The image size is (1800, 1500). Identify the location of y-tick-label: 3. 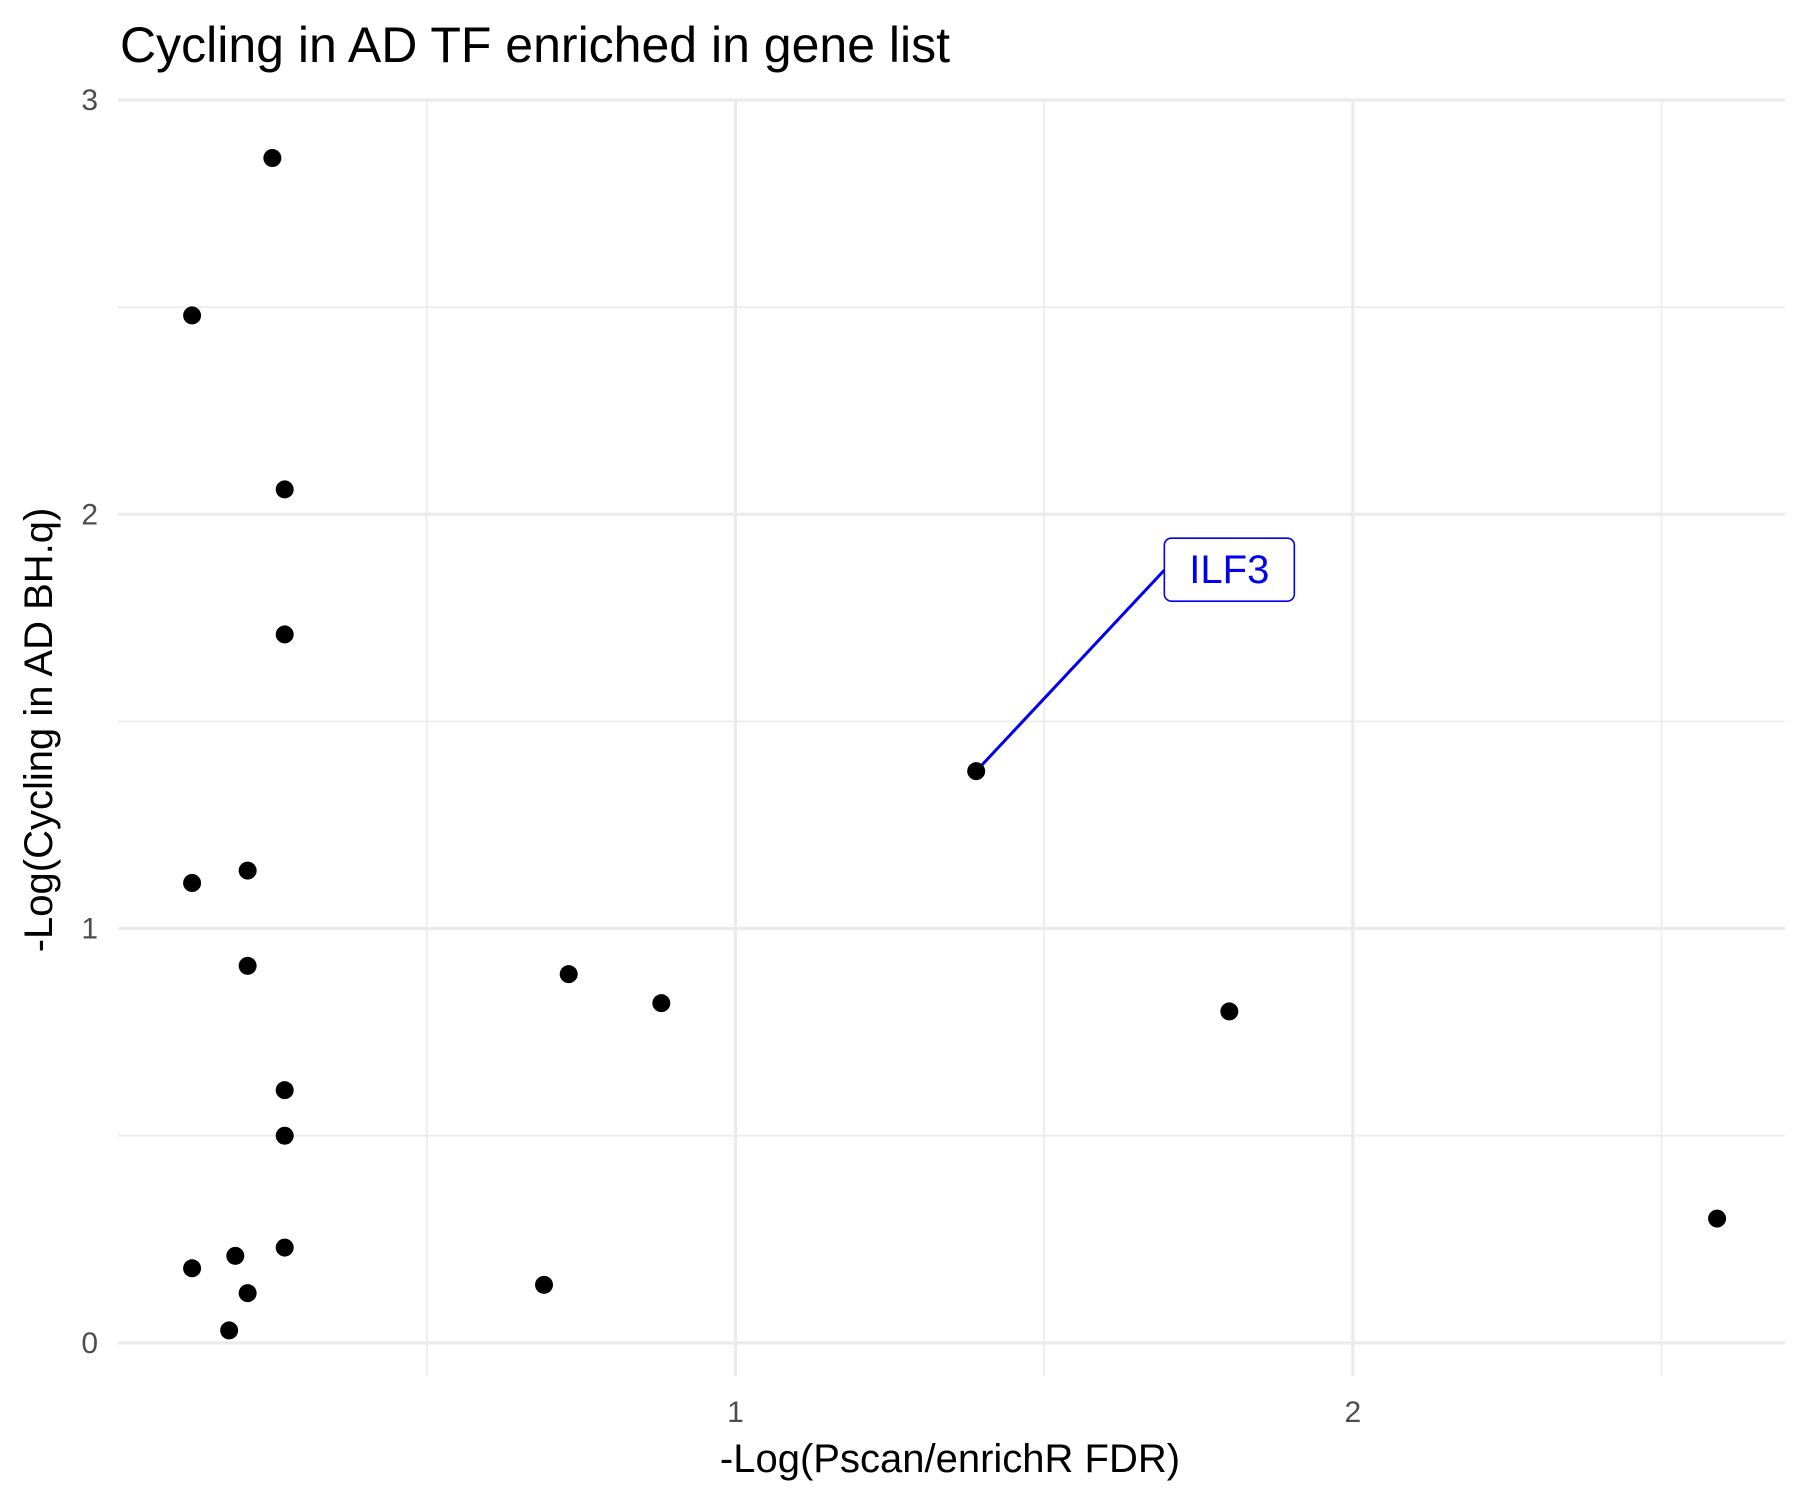
(89, 100).